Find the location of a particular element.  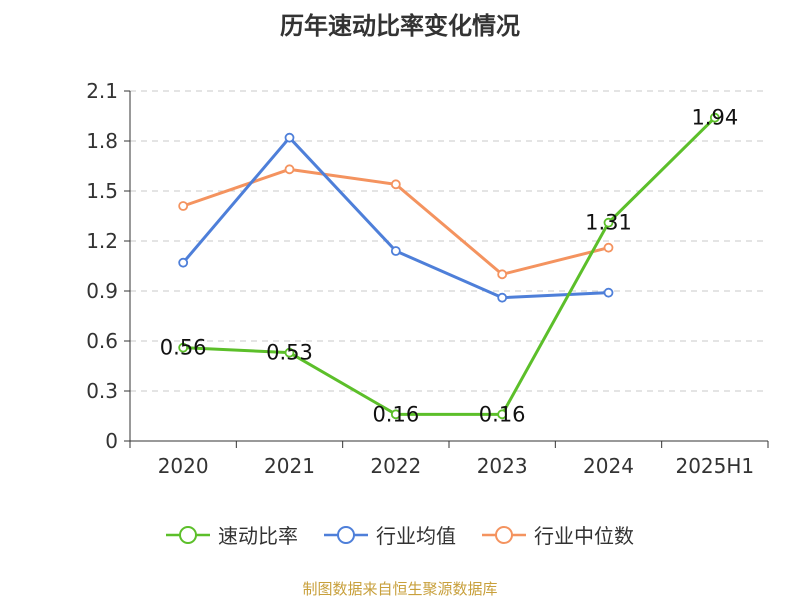

legend-label: 行业中位数 is located at coordinates (584, 536).